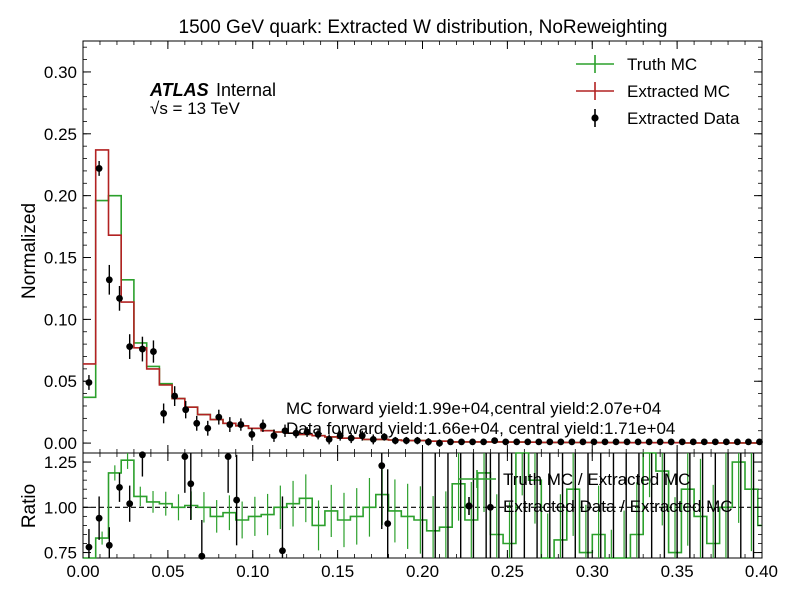 This screenshot has width=799, height=599. What do you see at coordinates (60, 553) in the screenshot?
I see `ratio-y-tick-label: 0.75` at bounding box center [60, 553].